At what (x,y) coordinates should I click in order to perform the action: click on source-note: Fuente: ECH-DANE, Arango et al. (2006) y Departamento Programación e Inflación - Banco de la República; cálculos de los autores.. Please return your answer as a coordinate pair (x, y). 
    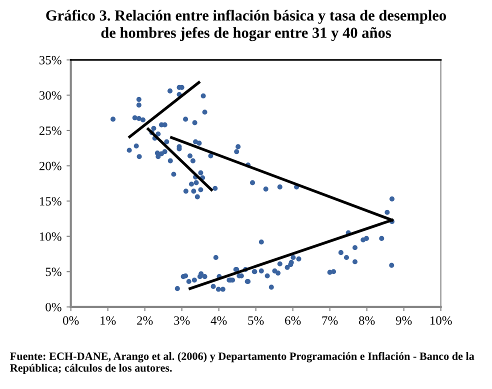
    Looking at the image, I should click on (242, 363).